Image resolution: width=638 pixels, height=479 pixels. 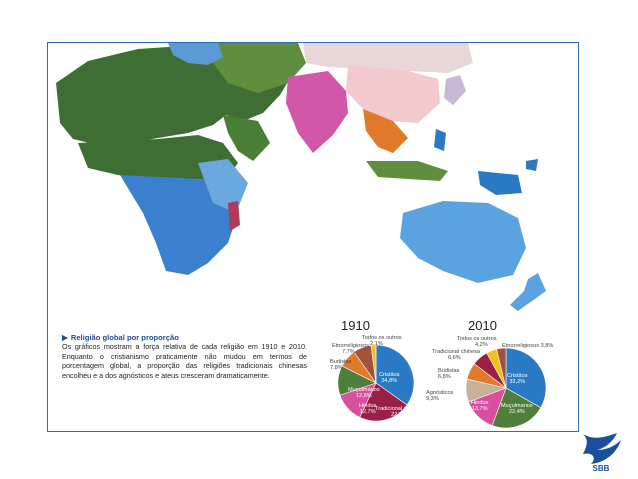 What do you see at coordinates (477, 339) in the screenshot?
I see `pie-2010-label-todos-outros-name: Todos os outros` at bounding box center [477, 339].